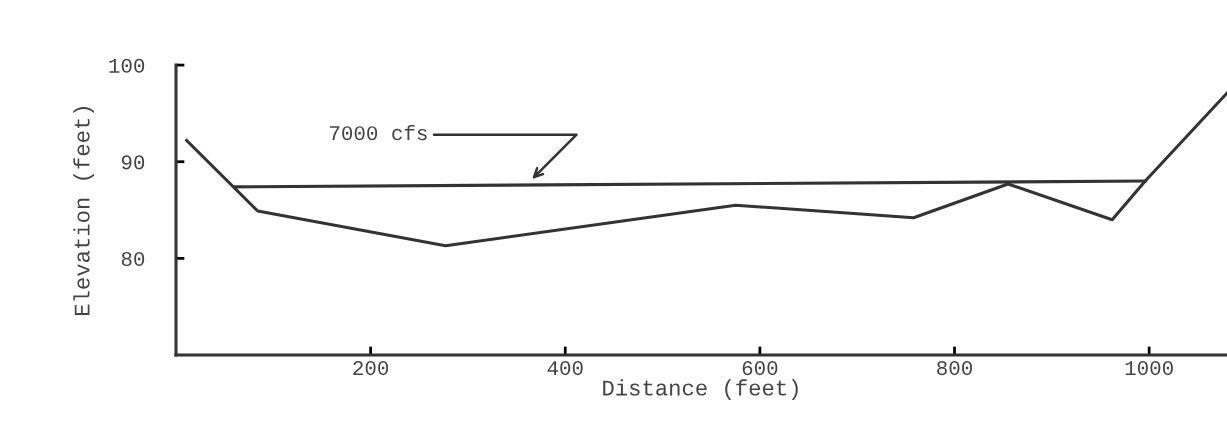 Image resolution: width=1227 pixels, height=423 pixels. What do you see at coordinates (954, 368) in the screenshot?
I see `x-tick-label: 800` at bounding box center [954, 368].